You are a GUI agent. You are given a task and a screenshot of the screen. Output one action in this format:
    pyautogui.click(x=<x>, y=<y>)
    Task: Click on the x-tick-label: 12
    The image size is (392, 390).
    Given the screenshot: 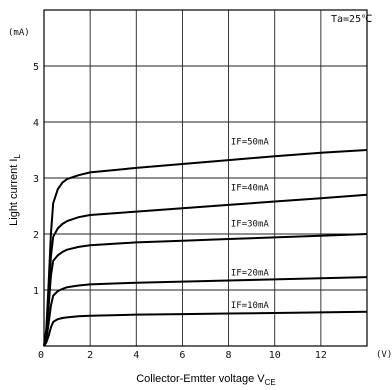 What is the action you would take?
    pyautogui.click(x=321, y=355)
    